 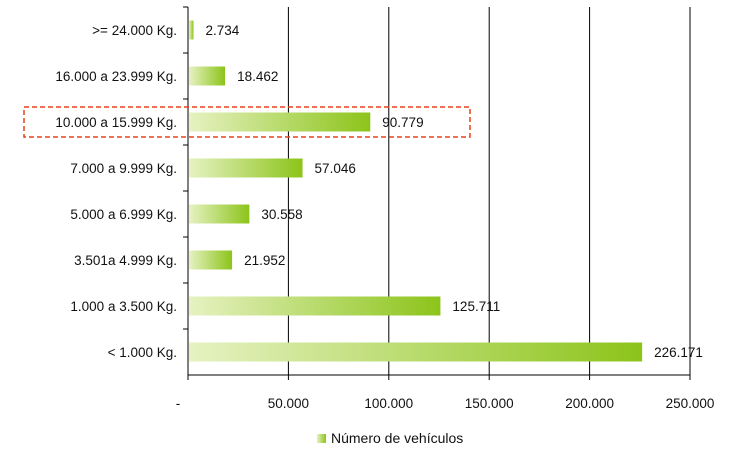 What do you see at coordinates (222, 30) in the screenshot?
I see `data-label: 2.734` at bounding box center [222, 30].